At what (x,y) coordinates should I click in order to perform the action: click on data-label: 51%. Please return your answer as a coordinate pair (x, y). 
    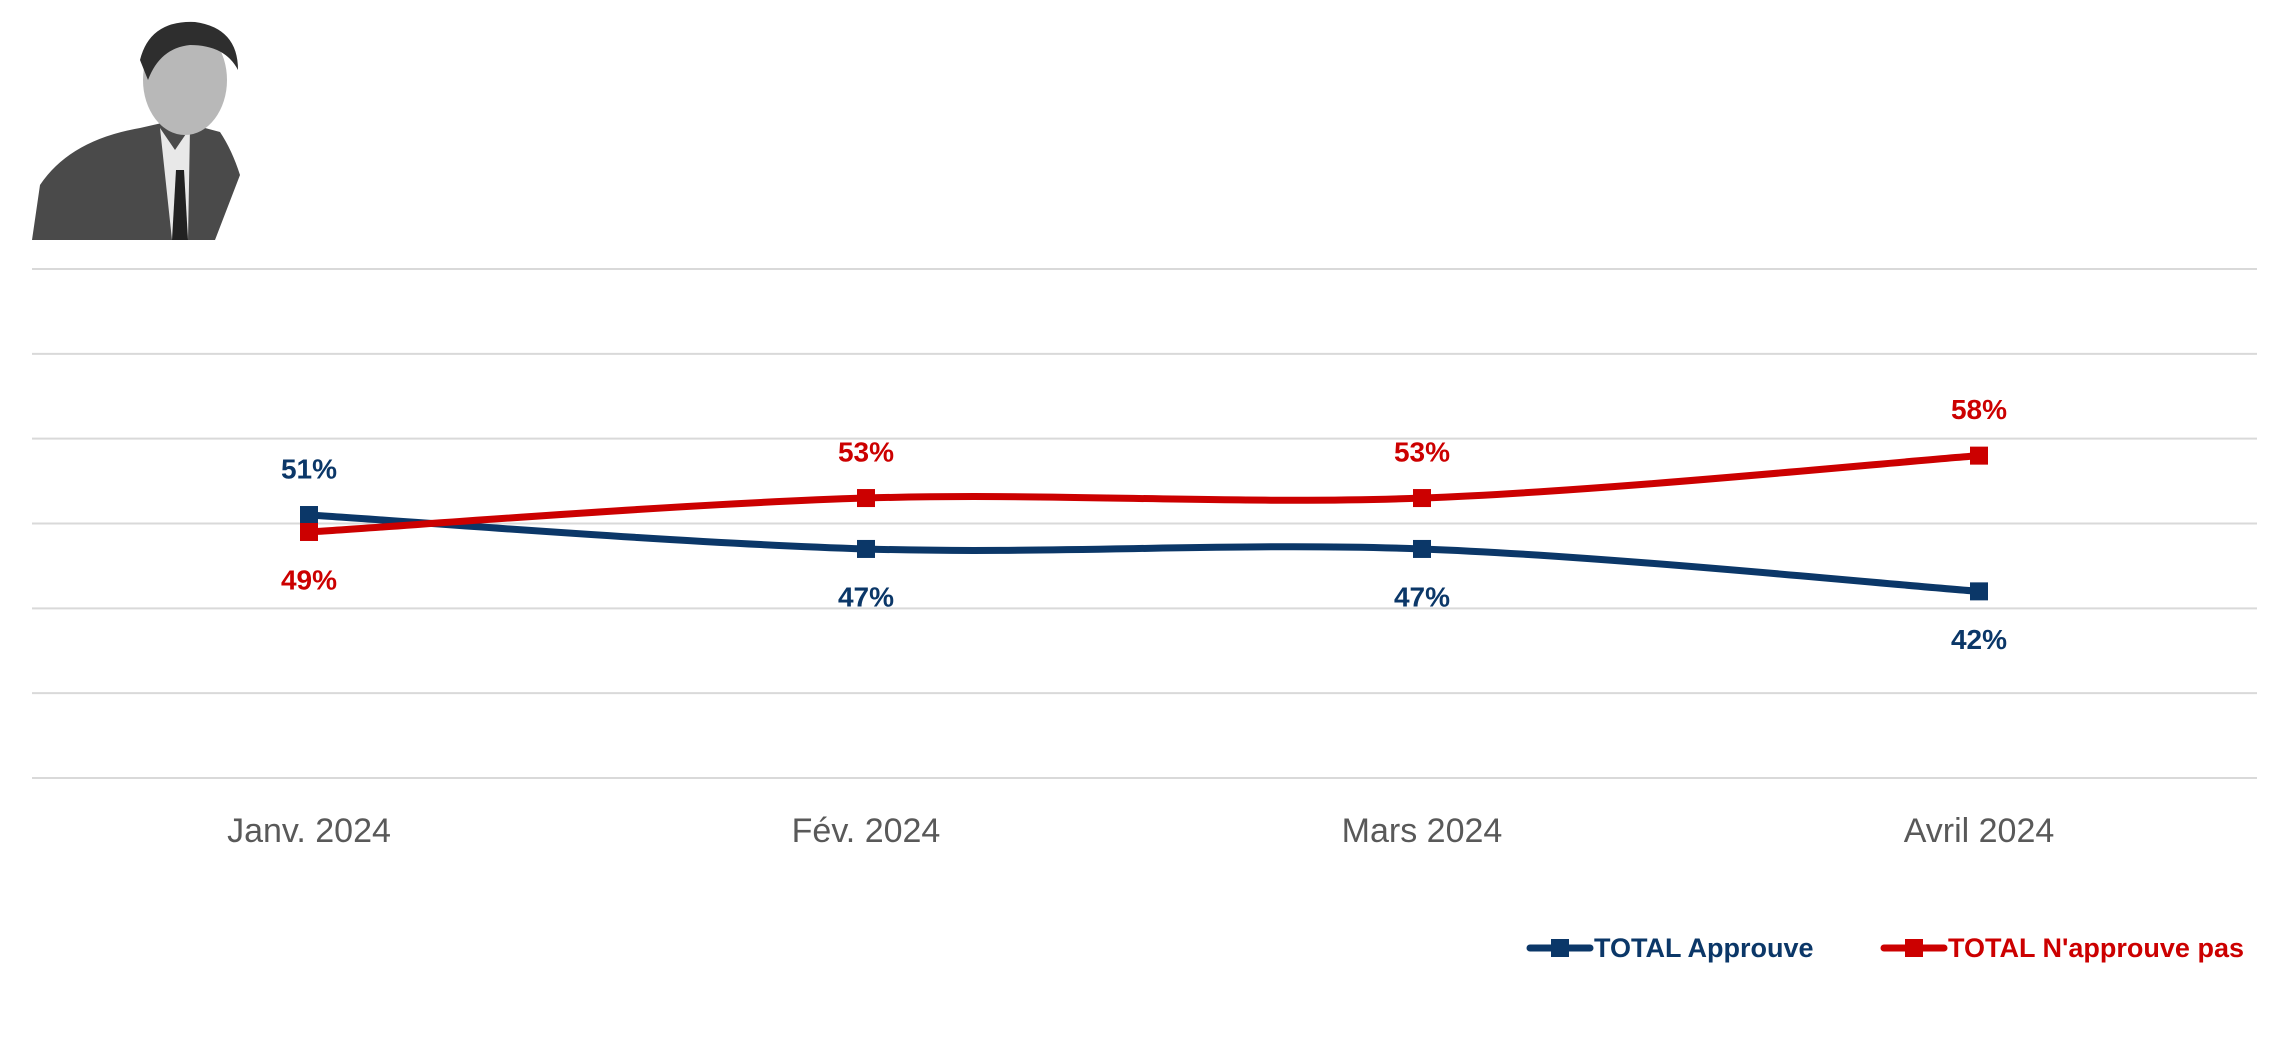
    Looking at the image, I should click on (309, 468).